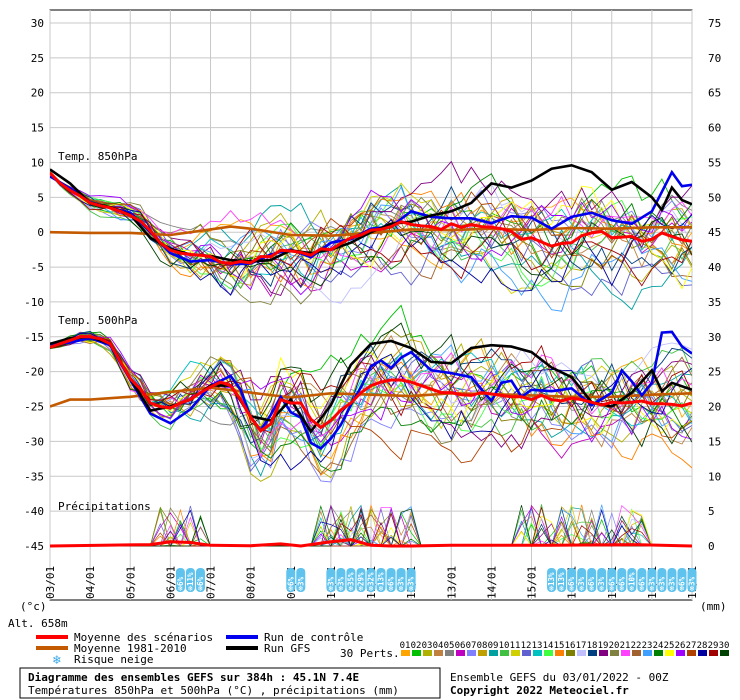  What do you see at coordinates (40, 232) in the screenshot?
I see `y-left-tick: 0` at bounding box center [40, 232].